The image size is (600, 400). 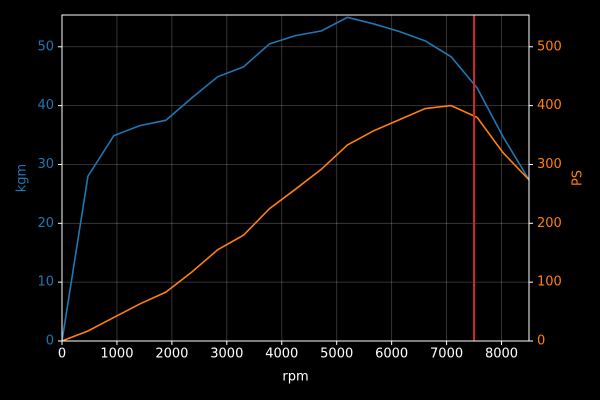 What do you see at coordinates (549, 282) in the screenshot?
I see `y2-tick-label: 100` at bounding box center [549, 282].